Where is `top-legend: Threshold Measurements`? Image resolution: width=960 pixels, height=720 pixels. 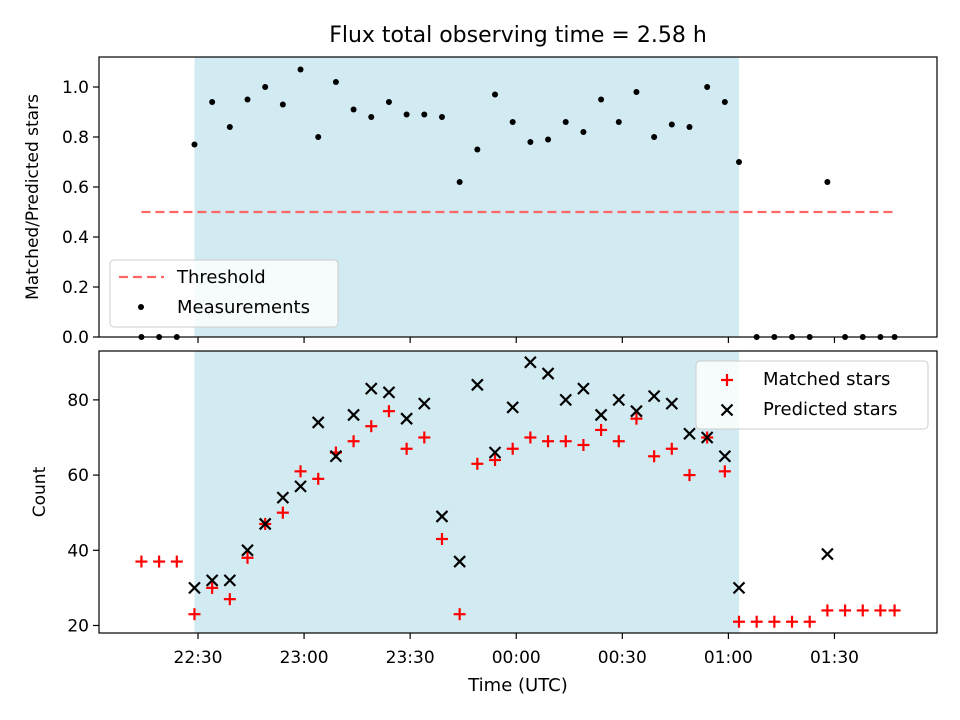
top-legend: Threshold Measurements is located at coordinates (224, 293).